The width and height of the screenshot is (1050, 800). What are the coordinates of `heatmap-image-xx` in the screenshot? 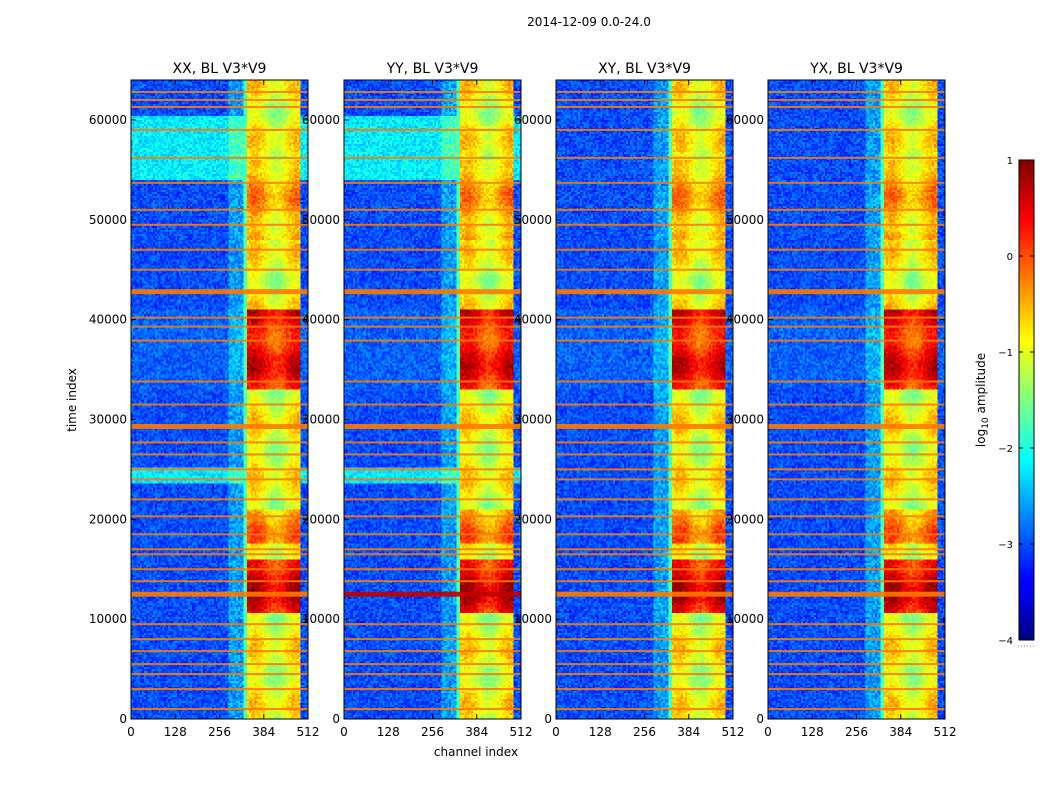 It's located at (219, 399).